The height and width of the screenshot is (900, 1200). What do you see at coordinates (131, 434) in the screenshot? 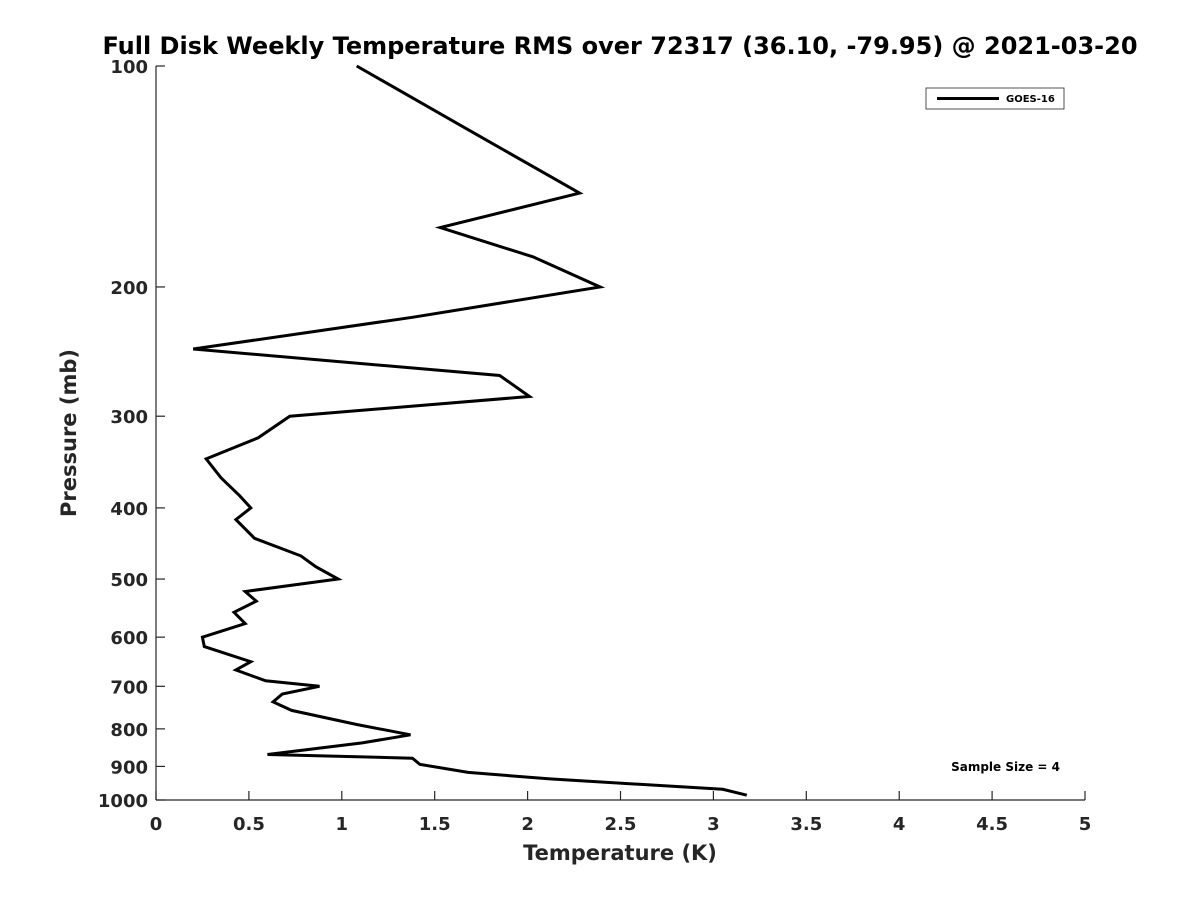
I see `y-axis-ticks: 100 200 300 400 500 600 700 800 900 1000` at bounding box center [131, 434].